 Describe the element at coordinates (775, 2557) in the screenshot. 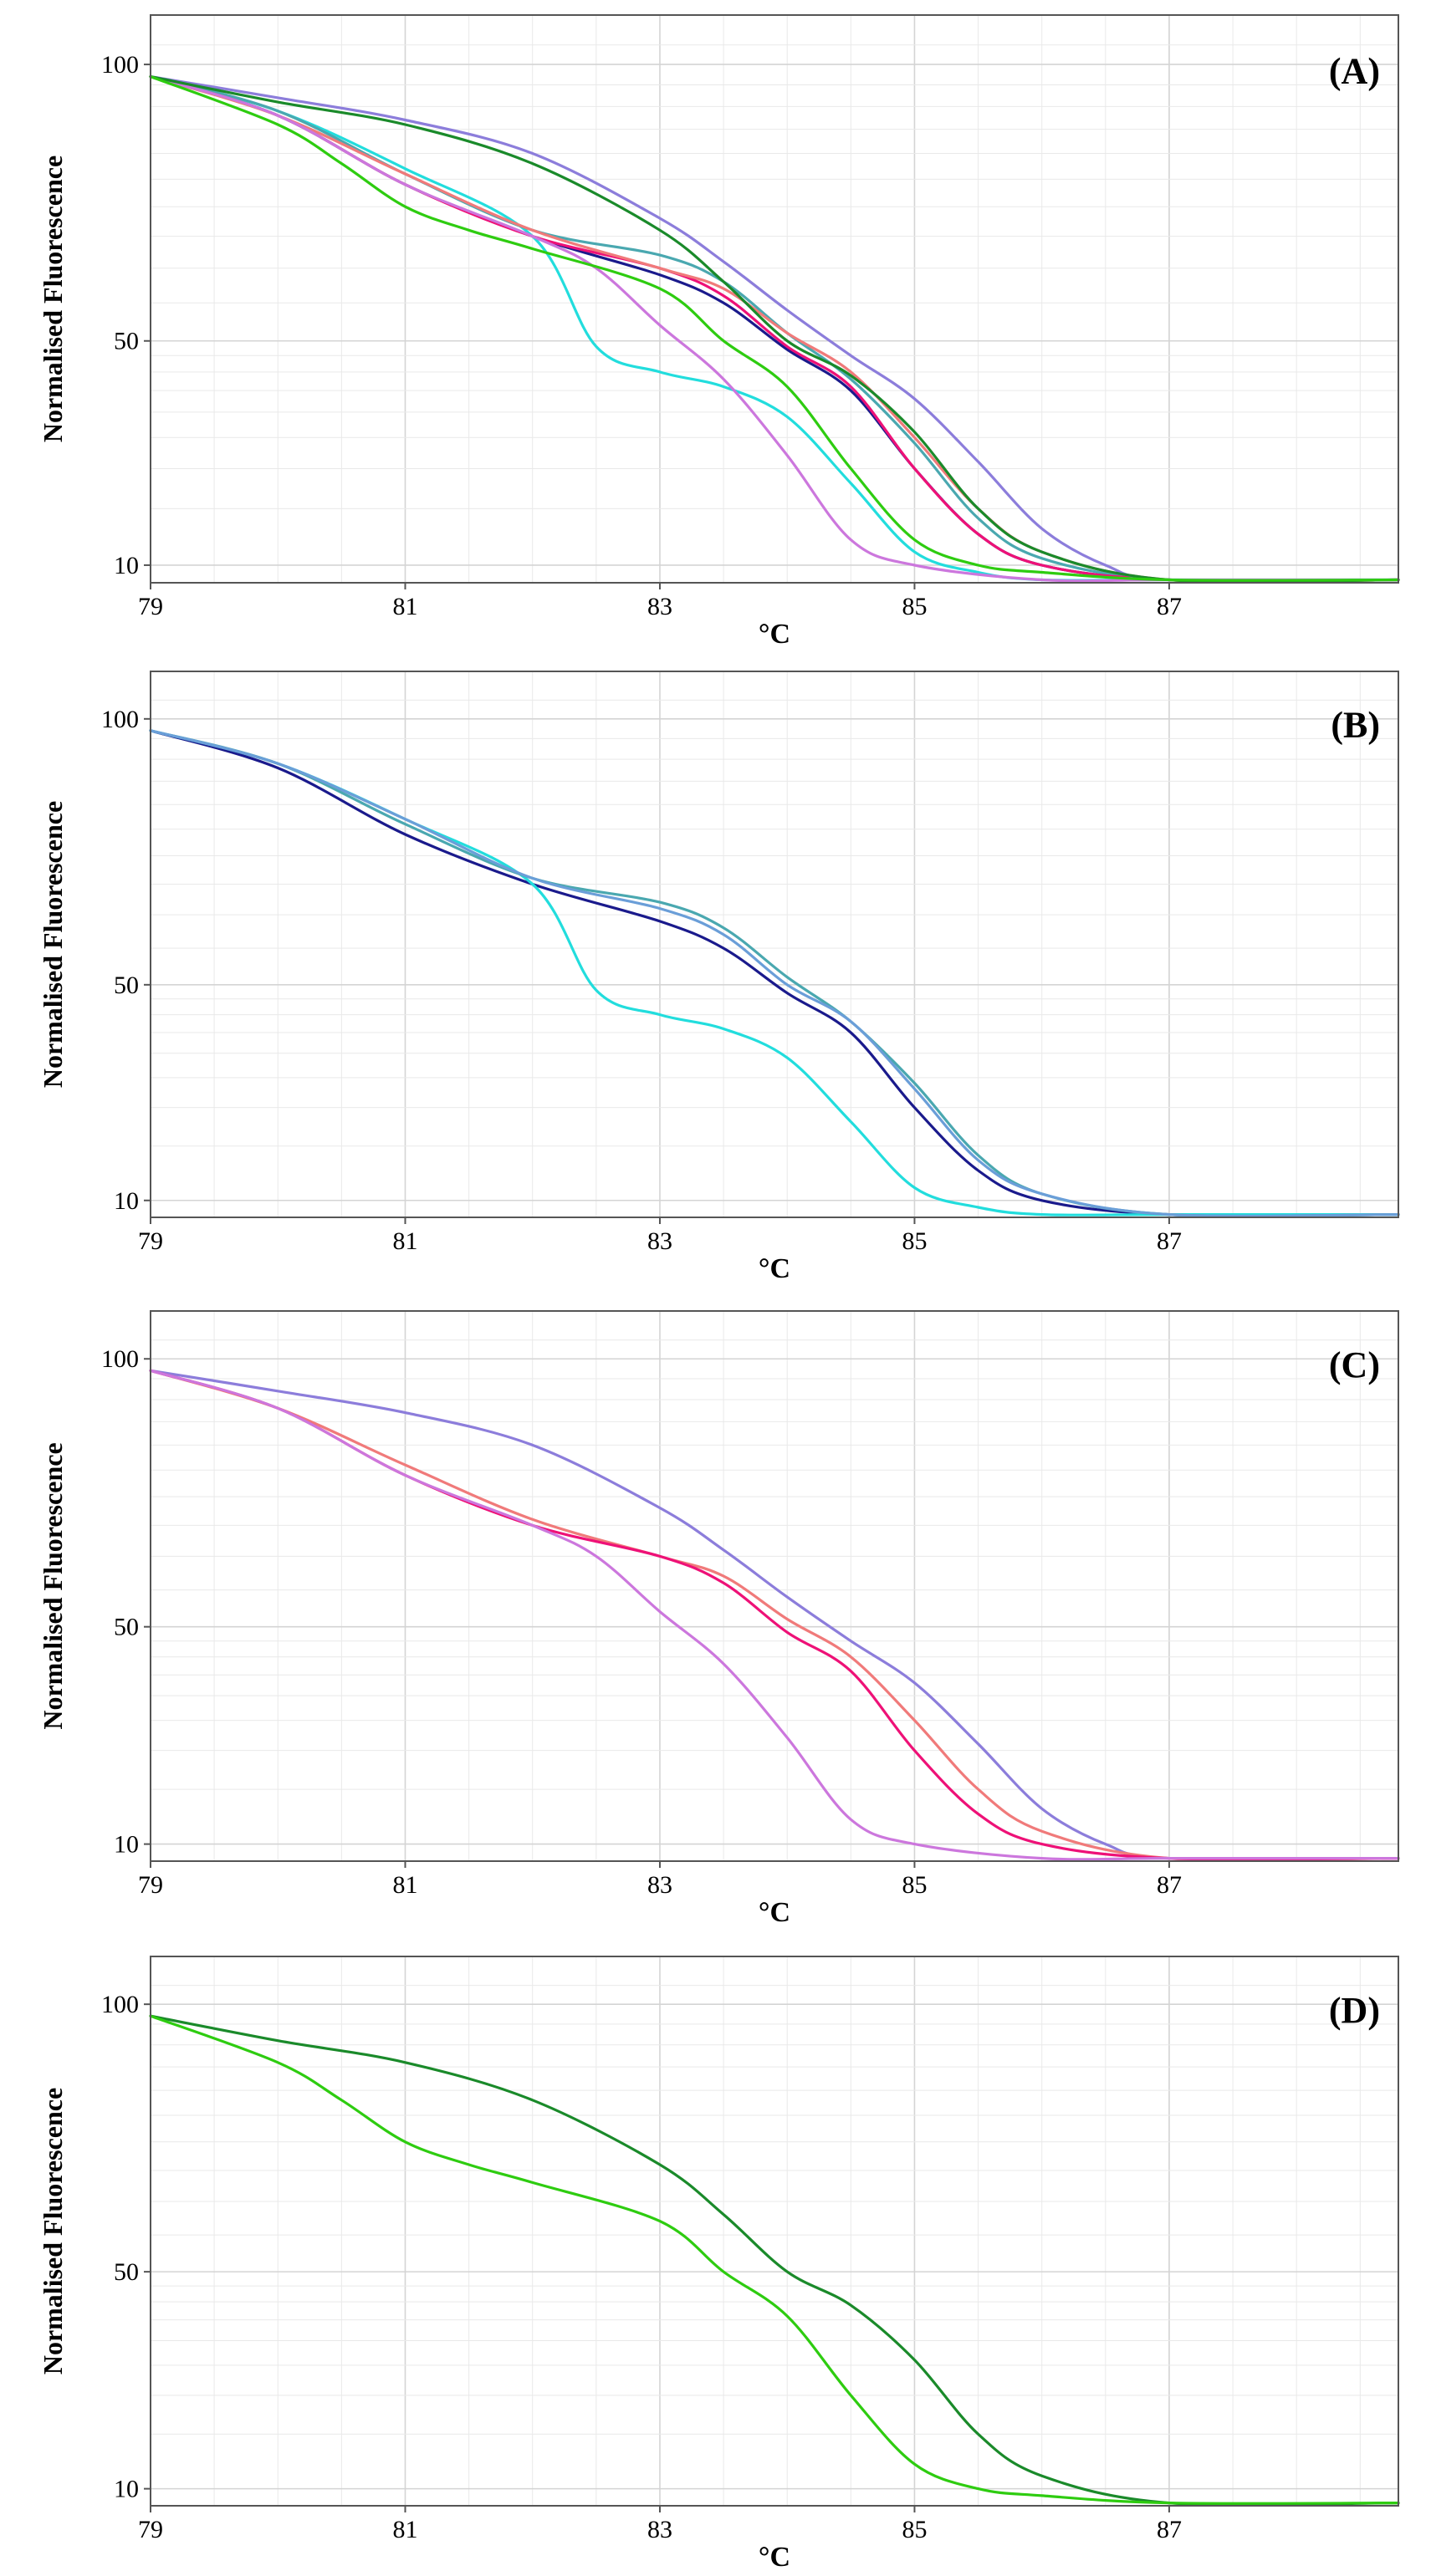

I see `x-axis-label-d: °C` at that location.